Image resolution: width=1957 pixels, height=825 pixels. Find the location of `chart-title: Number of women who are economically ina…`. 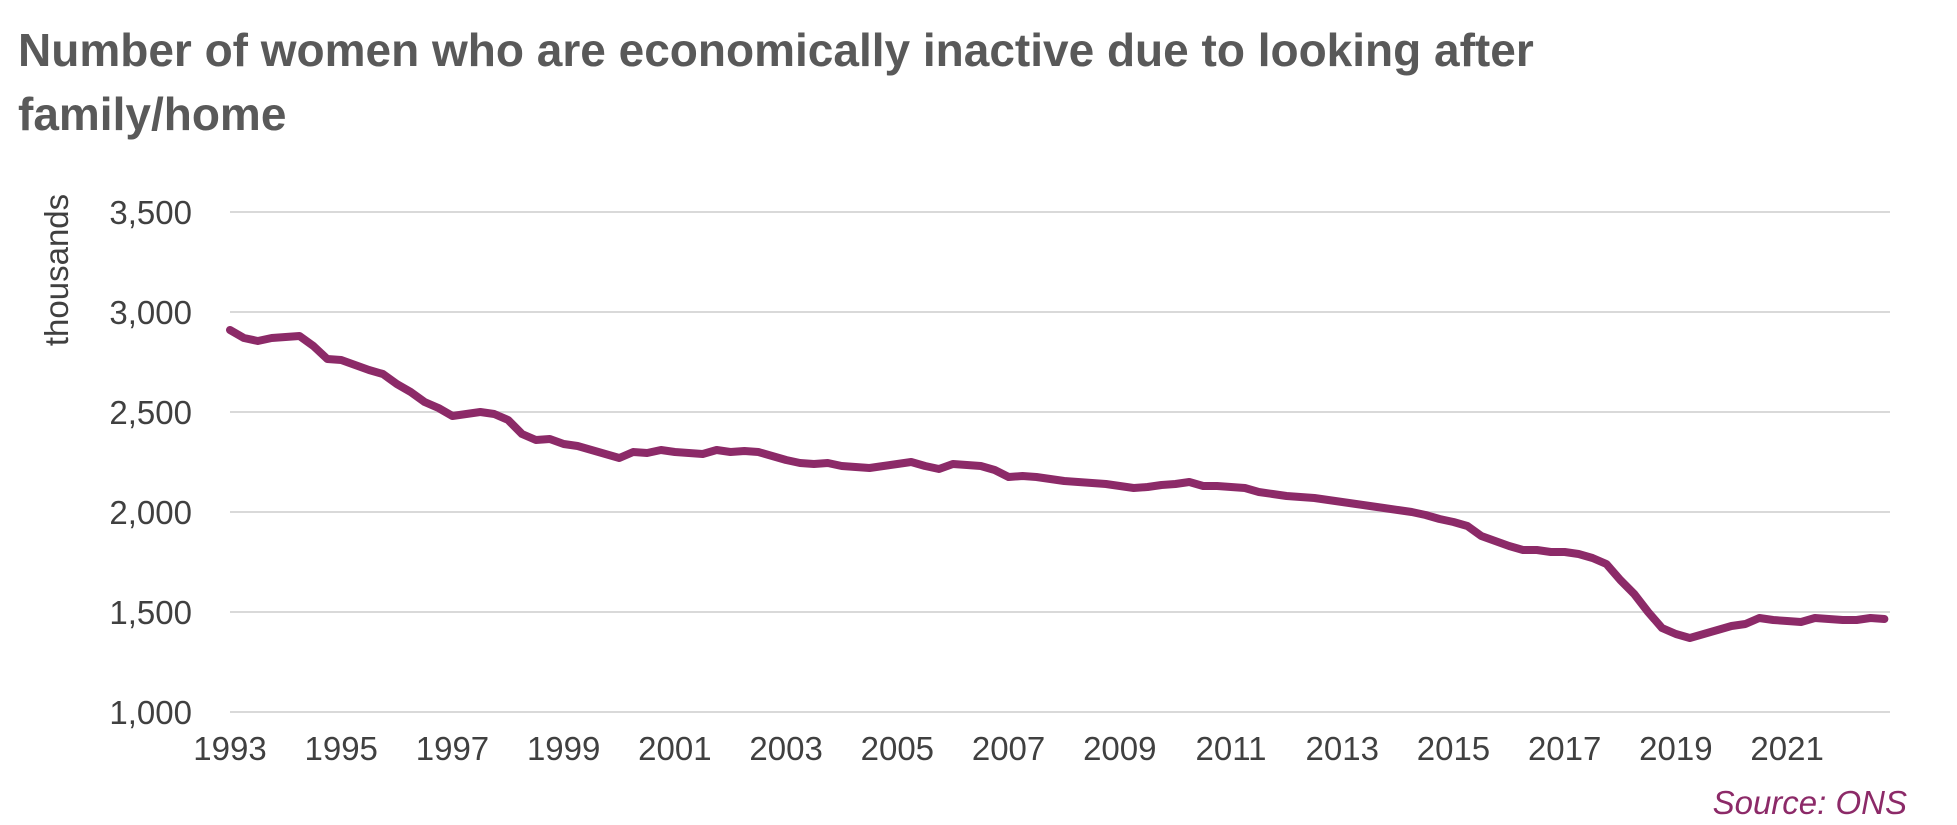

chart-title: Number of women who are economically ina… is located at coordinates (776, 82).